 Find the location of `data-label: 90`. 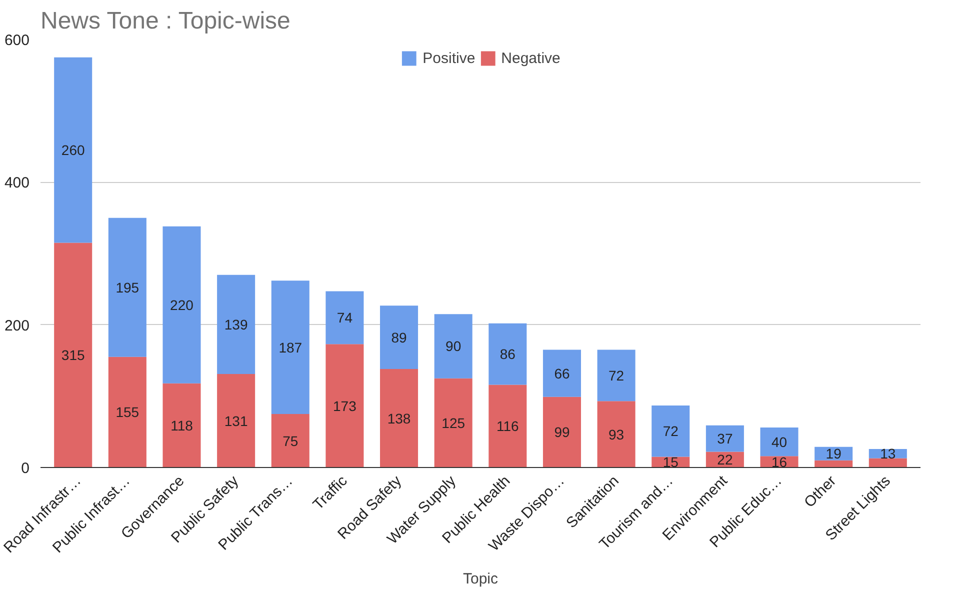

data-label: 90 is located at coordinates (454, 346).